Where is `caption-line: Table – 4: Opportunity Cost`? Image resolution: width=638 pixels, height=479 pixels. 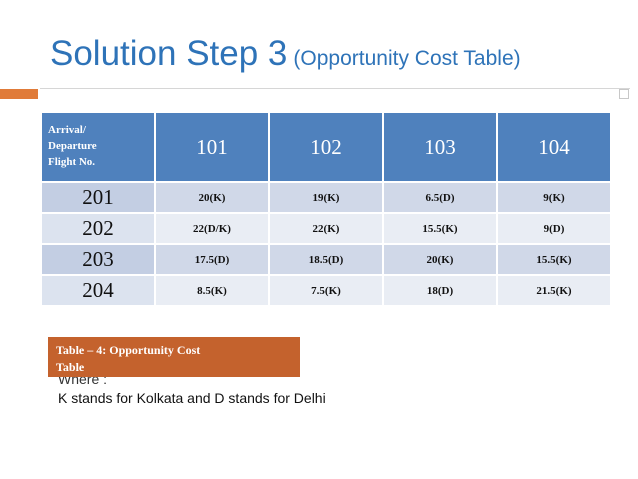
caption-line: Table – 4: Opportunity Cost is located at coordinates (128, 350).